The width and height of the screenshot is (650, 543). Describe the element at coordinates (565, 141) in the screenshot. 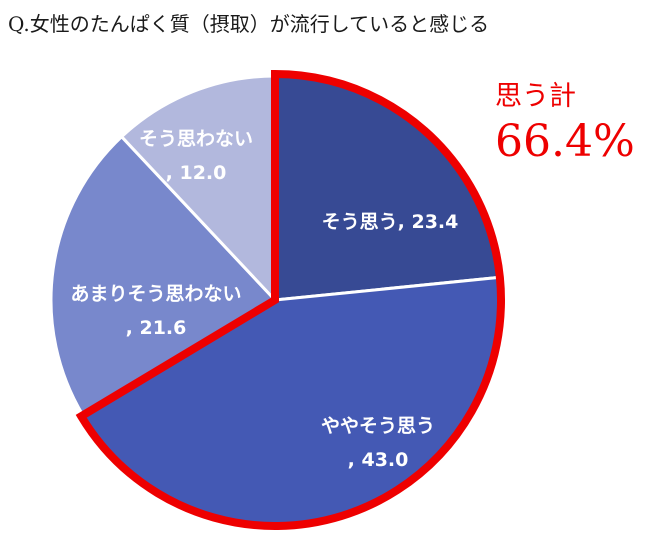

I see `summary-value: 66.4%` at that location.